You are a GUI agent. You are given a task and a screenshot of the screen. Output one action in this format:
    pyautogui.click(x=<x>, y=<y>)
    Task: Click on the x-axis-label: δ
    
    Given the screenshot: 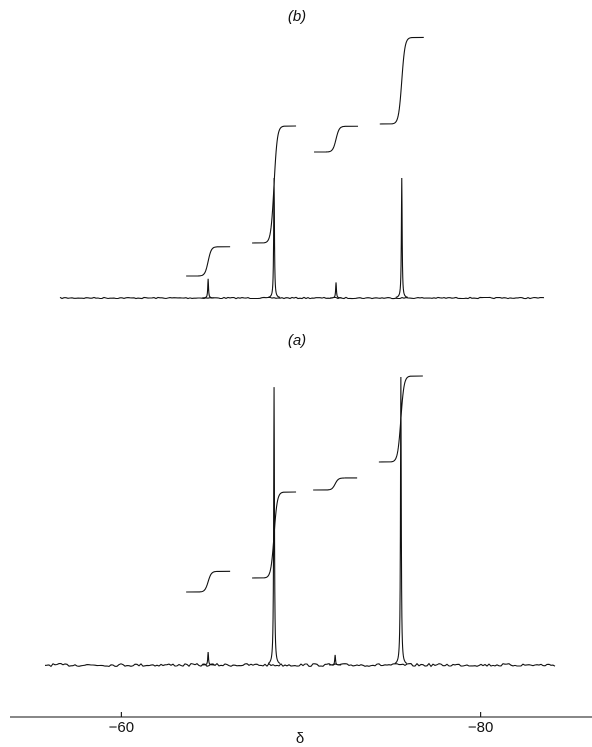 What is the action you would take?
    pyautogui.click(x=300, y=738)
    